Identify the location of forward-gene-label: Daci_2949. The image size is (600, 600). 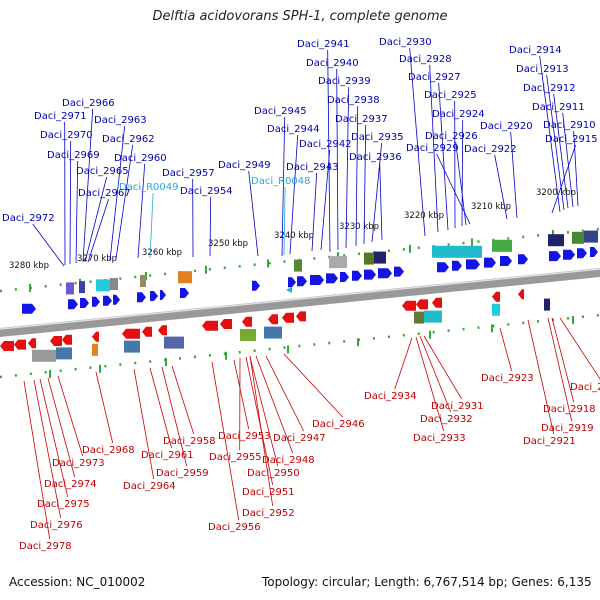
(244, 165).